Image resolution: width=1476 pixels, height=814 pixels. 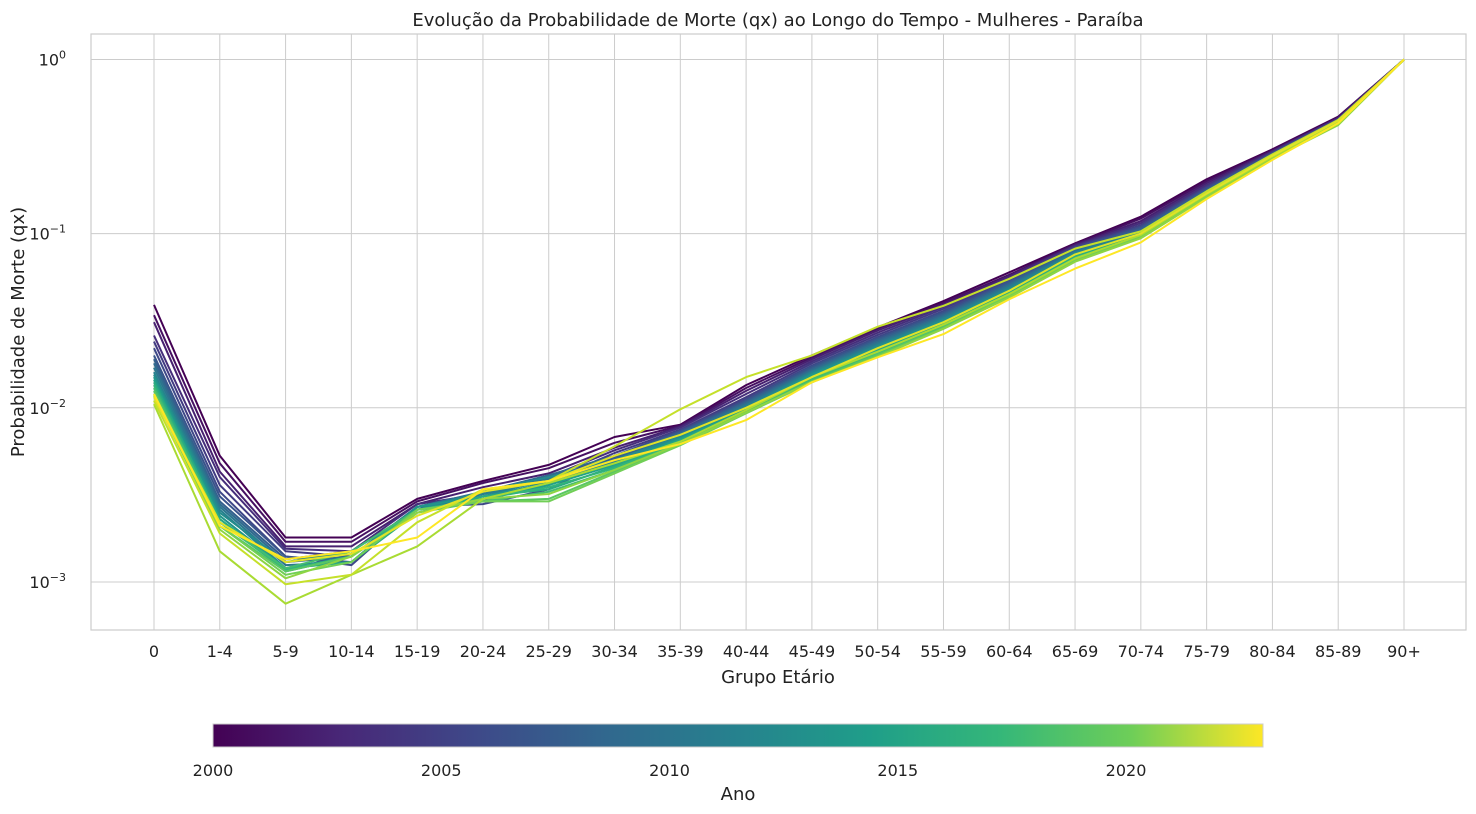 What do you see at coordinates (441, 770) in the screenshot?
I see `colorbar-tick-label: 2005` at bounding box center [441, 770].